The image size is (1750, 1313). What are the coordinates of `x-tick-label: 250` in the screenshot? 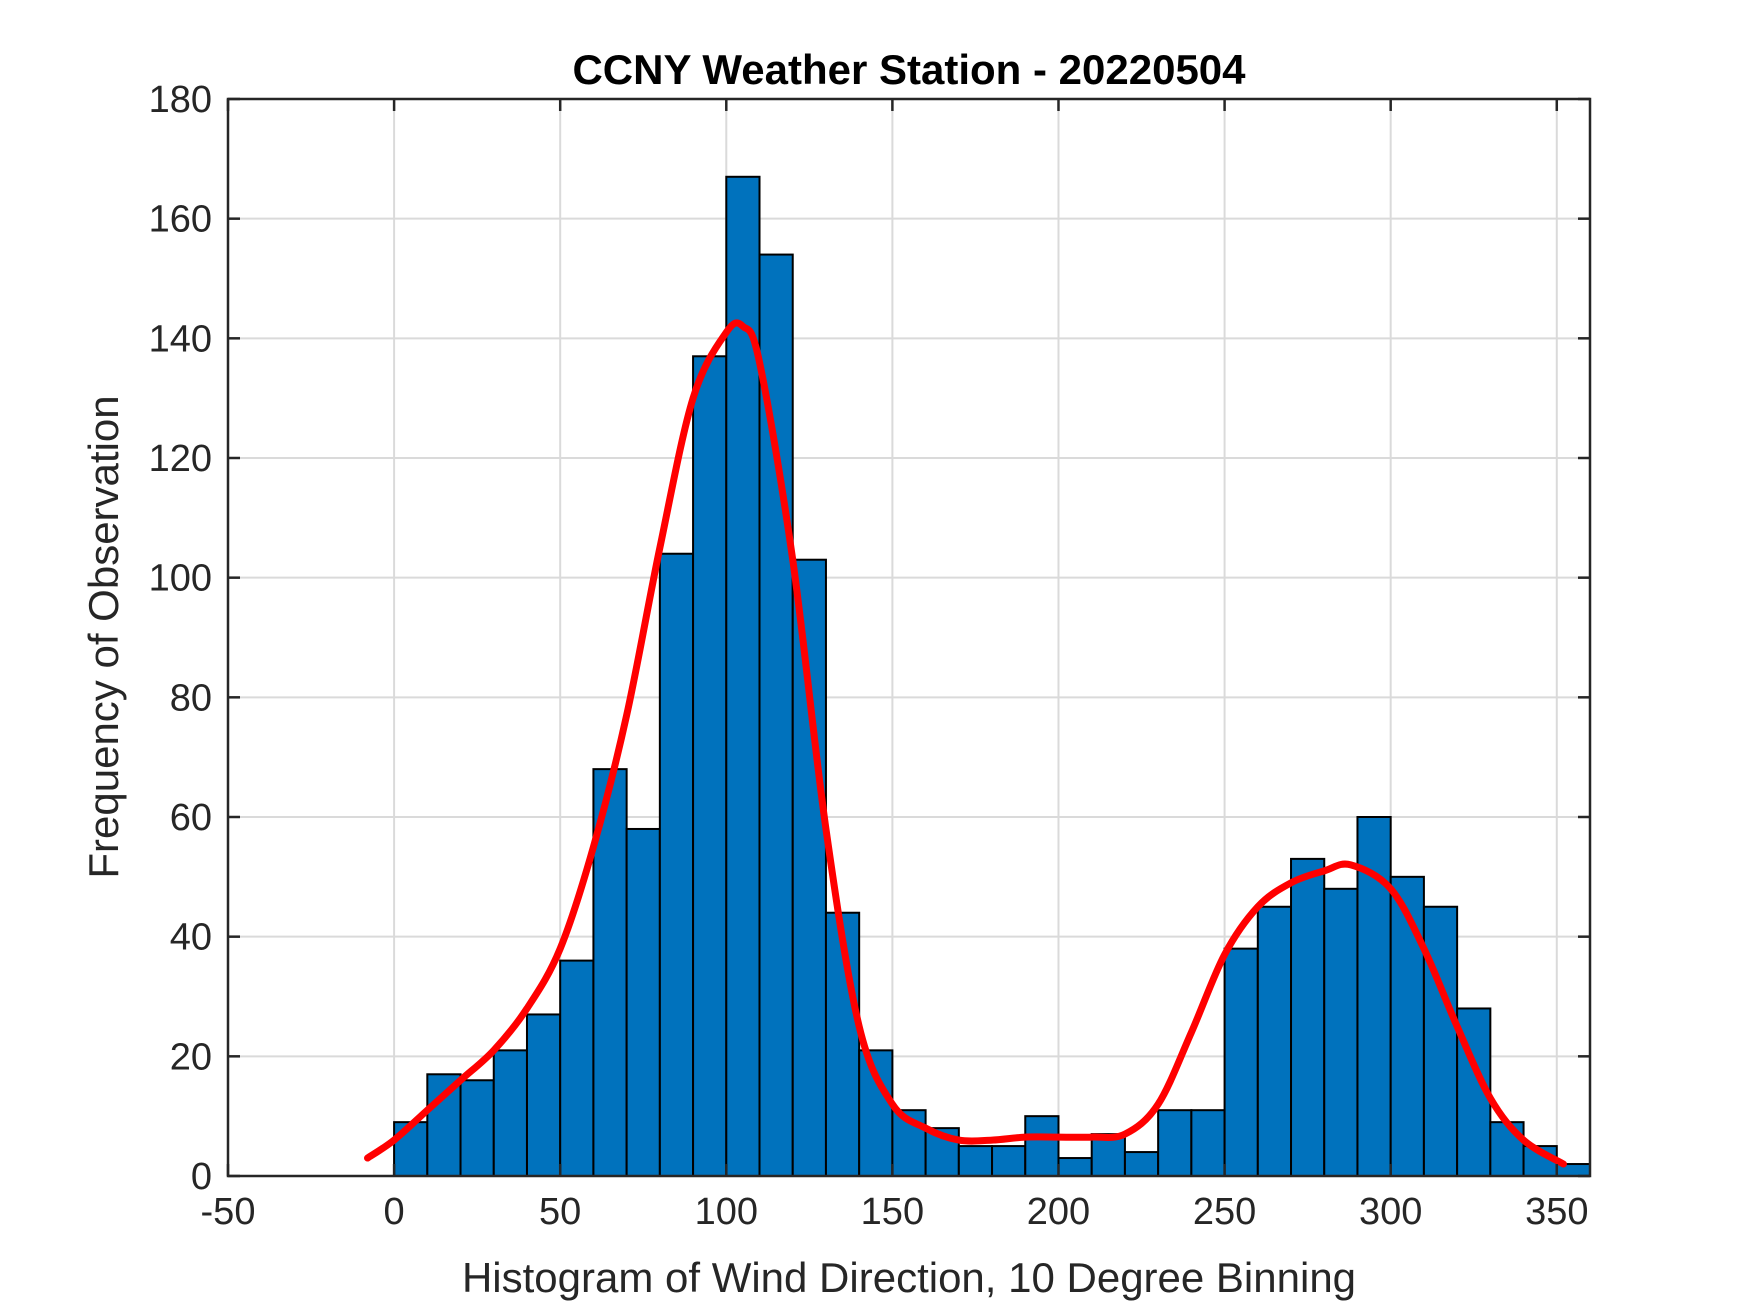 It's located at (1224, 1212).